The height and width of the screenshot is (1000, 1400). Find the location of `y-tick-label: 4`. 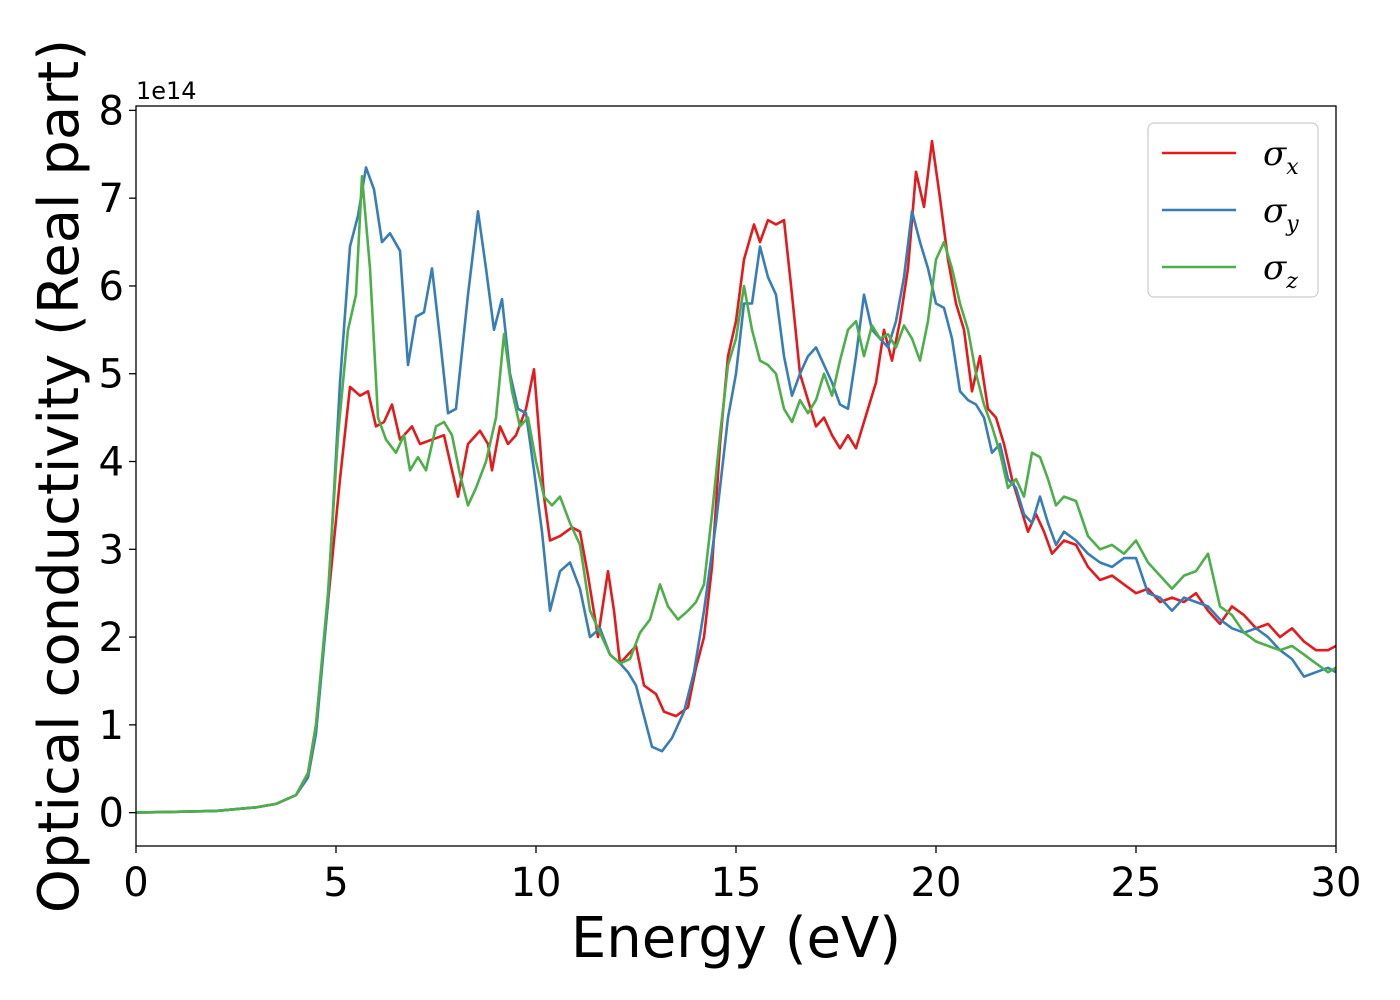

y-tick-label: 4 is located at coordinates (111, 463).